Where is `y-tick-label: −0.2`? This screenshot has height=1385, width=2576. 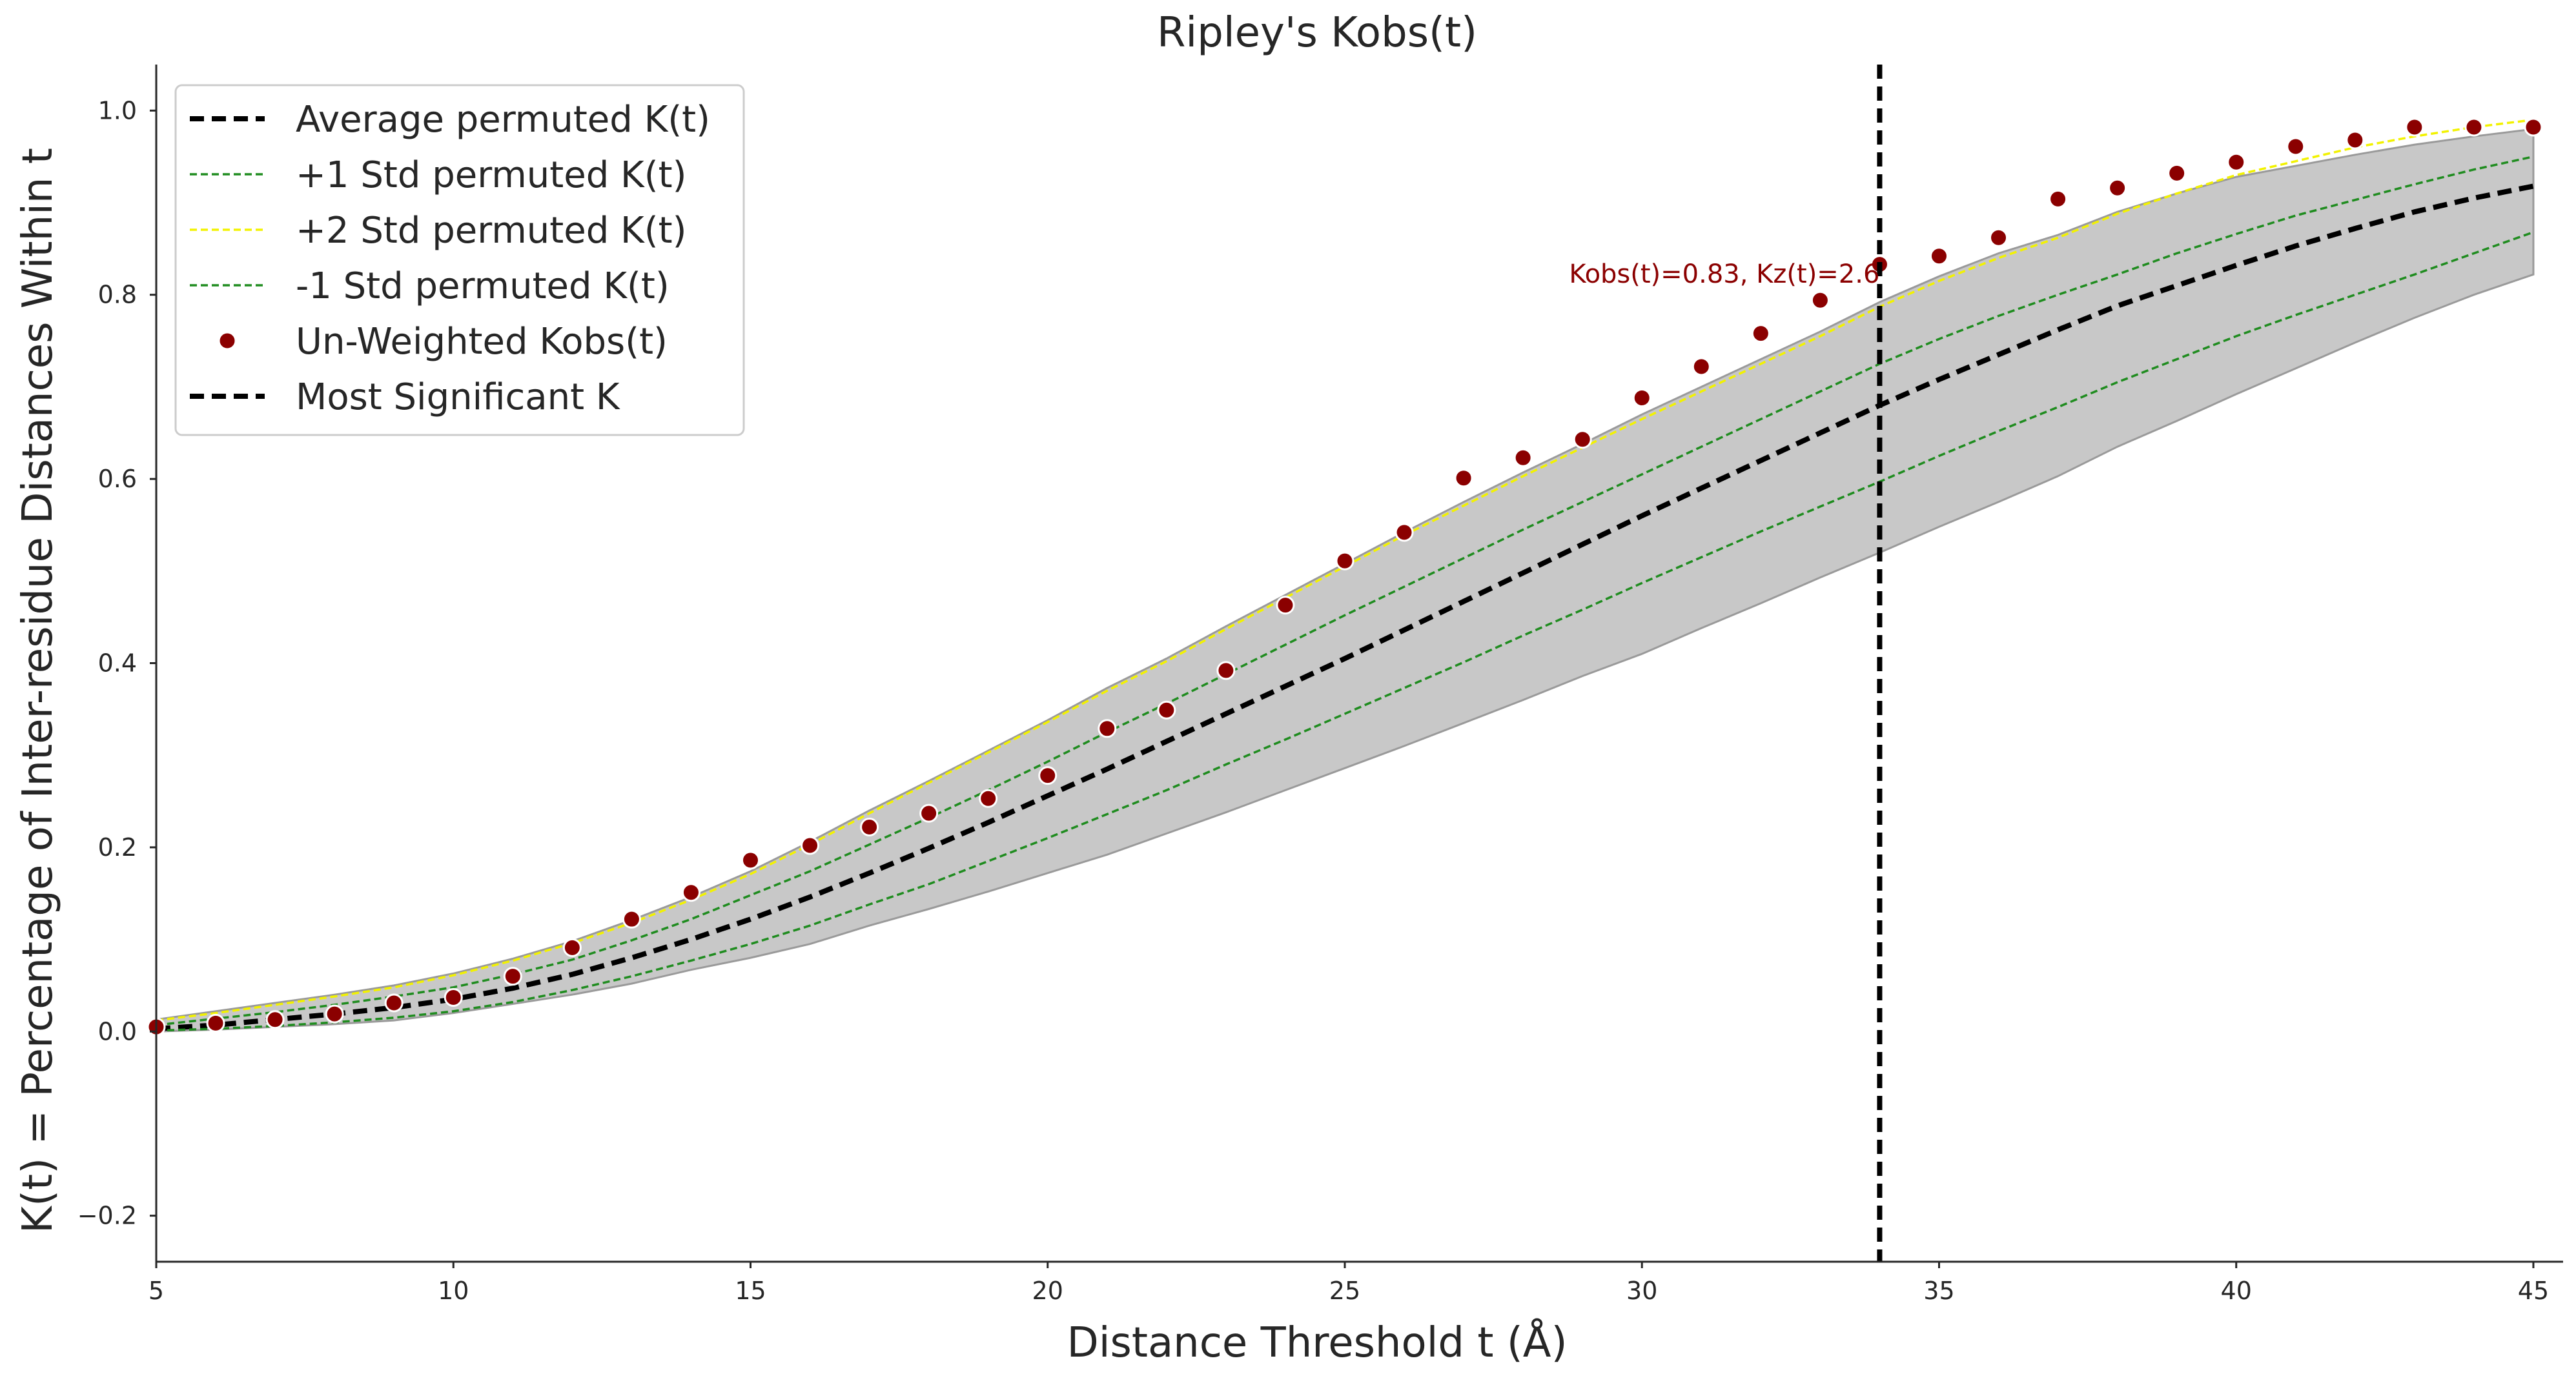
y-tick-label: −0.2 is located at coordinates (107, 1216).